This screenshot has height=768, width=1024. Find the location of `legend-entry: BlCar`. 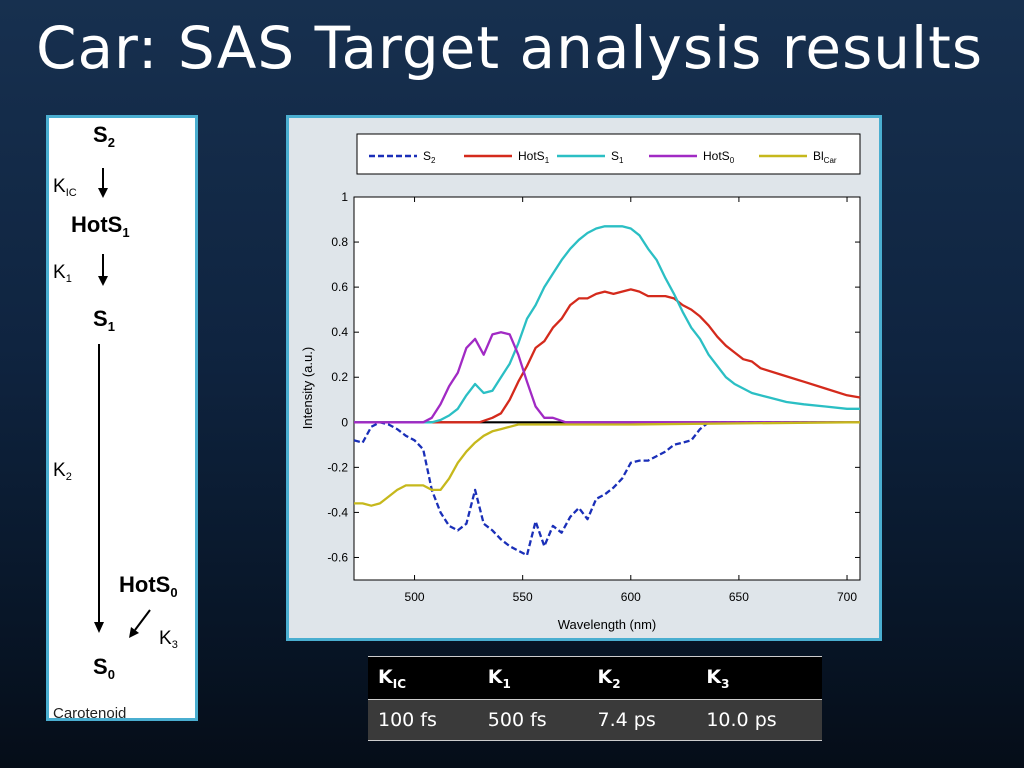

legend-entry: BlCar is located at coordinates (825, 157).